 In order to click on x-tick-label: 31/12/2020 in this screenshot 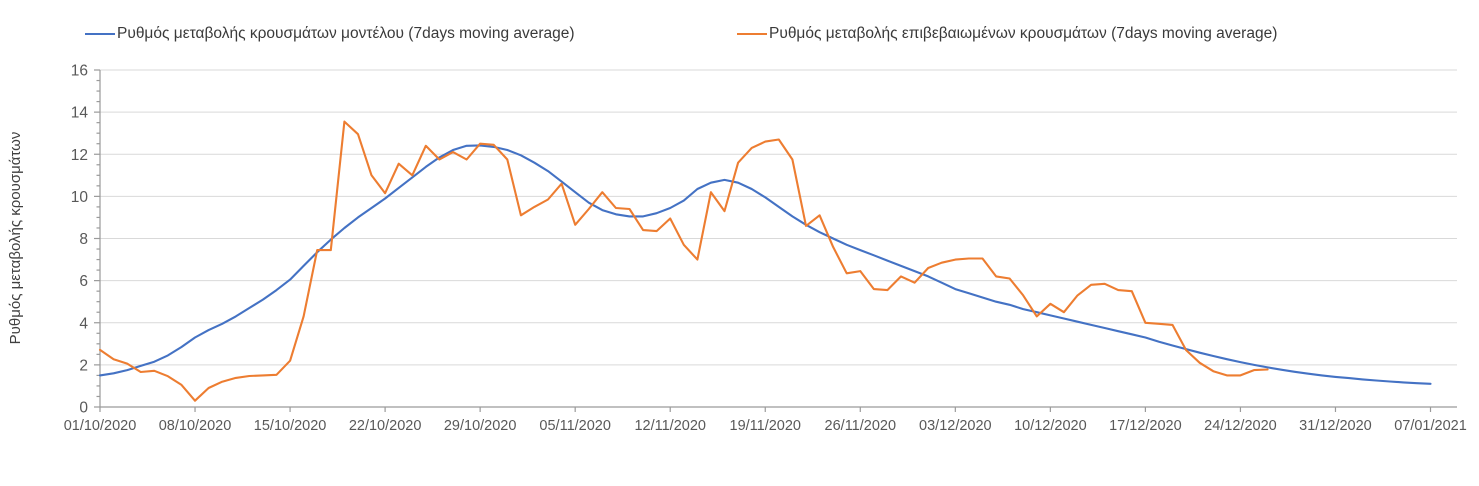, I will do `click(1335, 426)`.